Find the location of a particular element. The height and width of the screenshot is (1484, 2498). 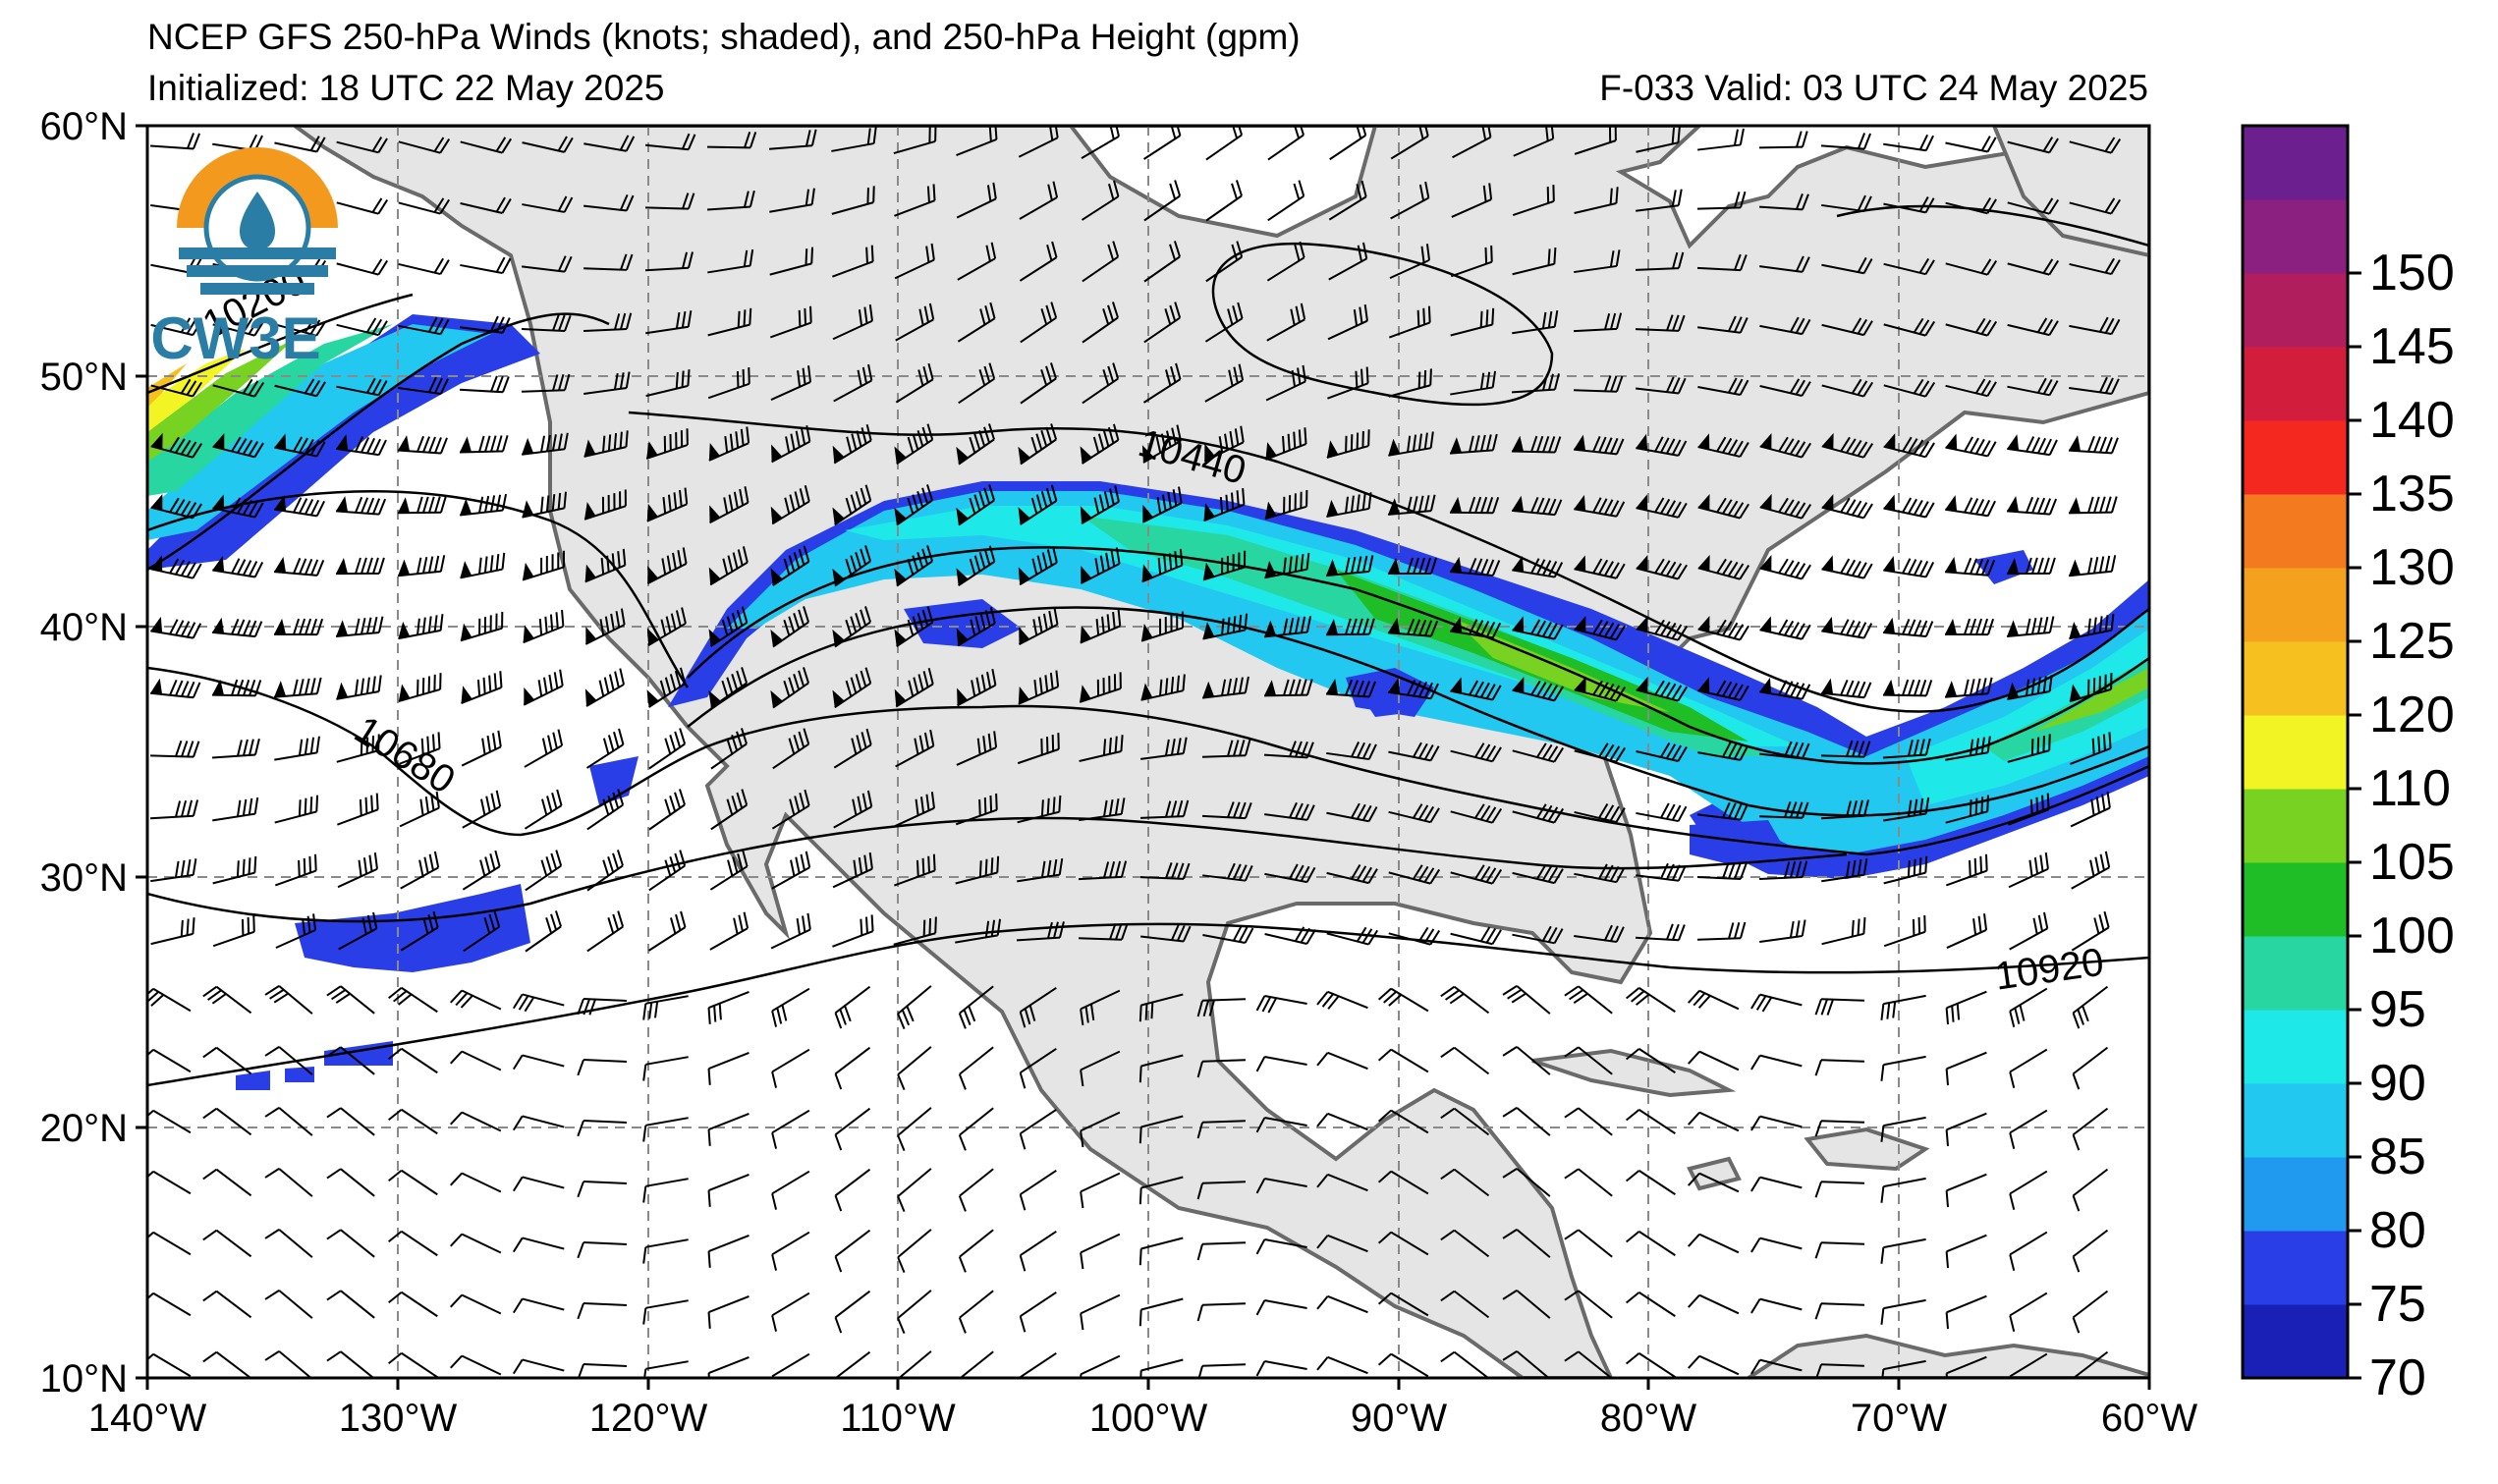

colorbar-tick-label: 135 is located at coordinates (2412, 494).